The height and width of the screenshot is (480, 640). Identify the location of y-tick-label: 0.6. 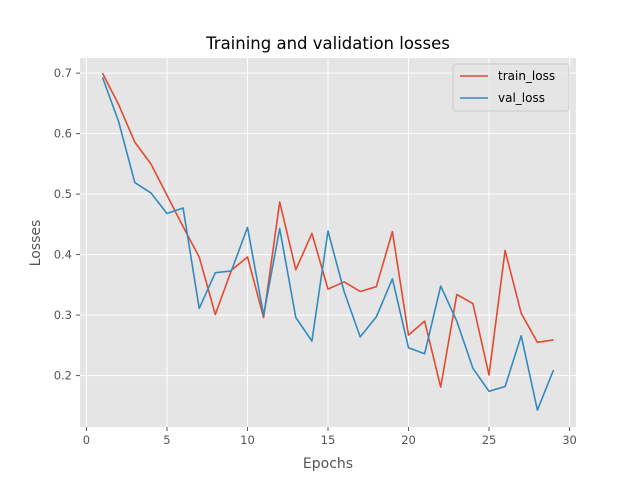
(63, 134).